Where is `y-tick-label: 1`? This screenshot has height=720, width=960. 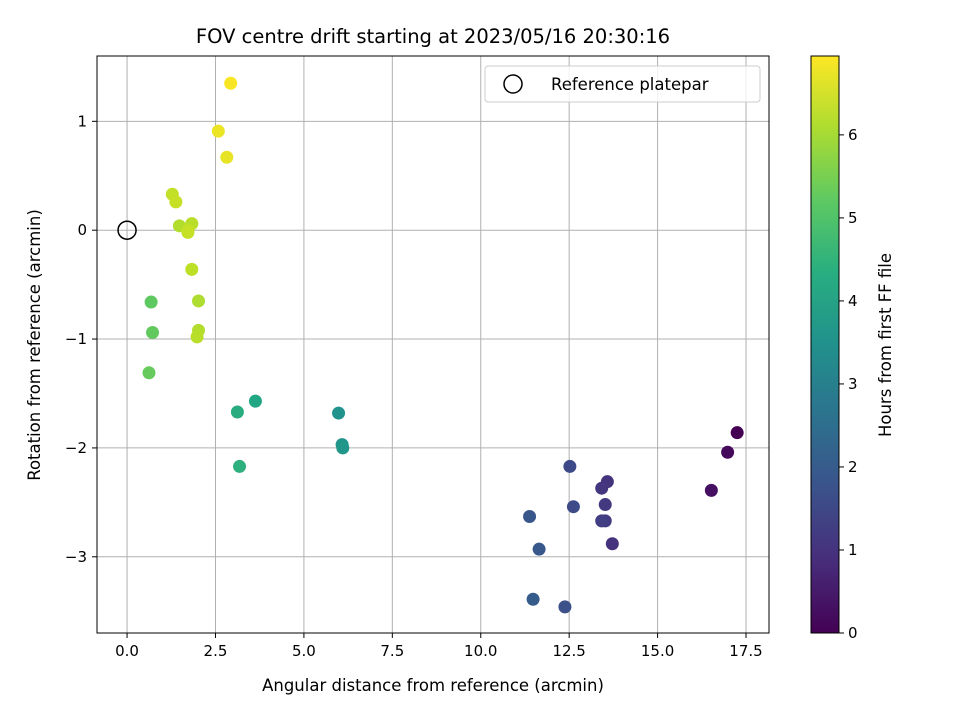 y-tick-label: 1 is located at coordinates (82, 121).